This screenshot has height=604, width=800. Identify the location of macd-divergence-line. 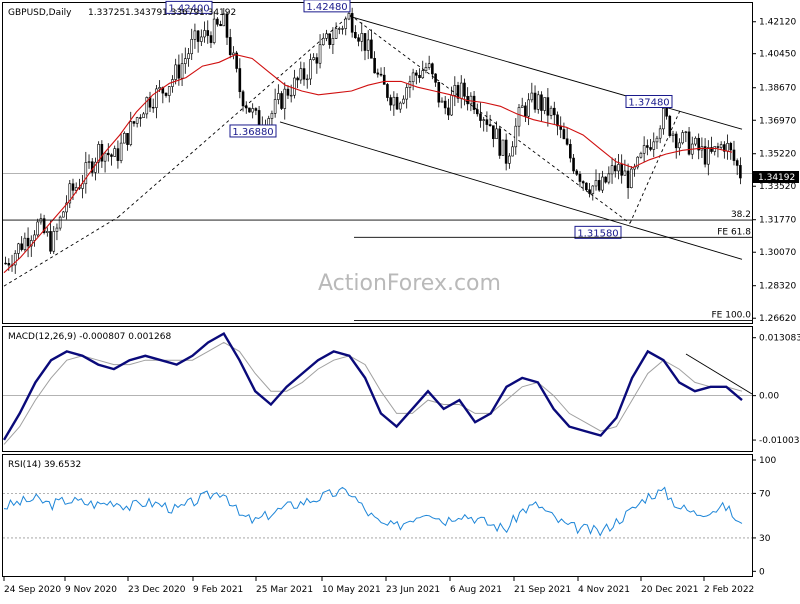
(719, 374).